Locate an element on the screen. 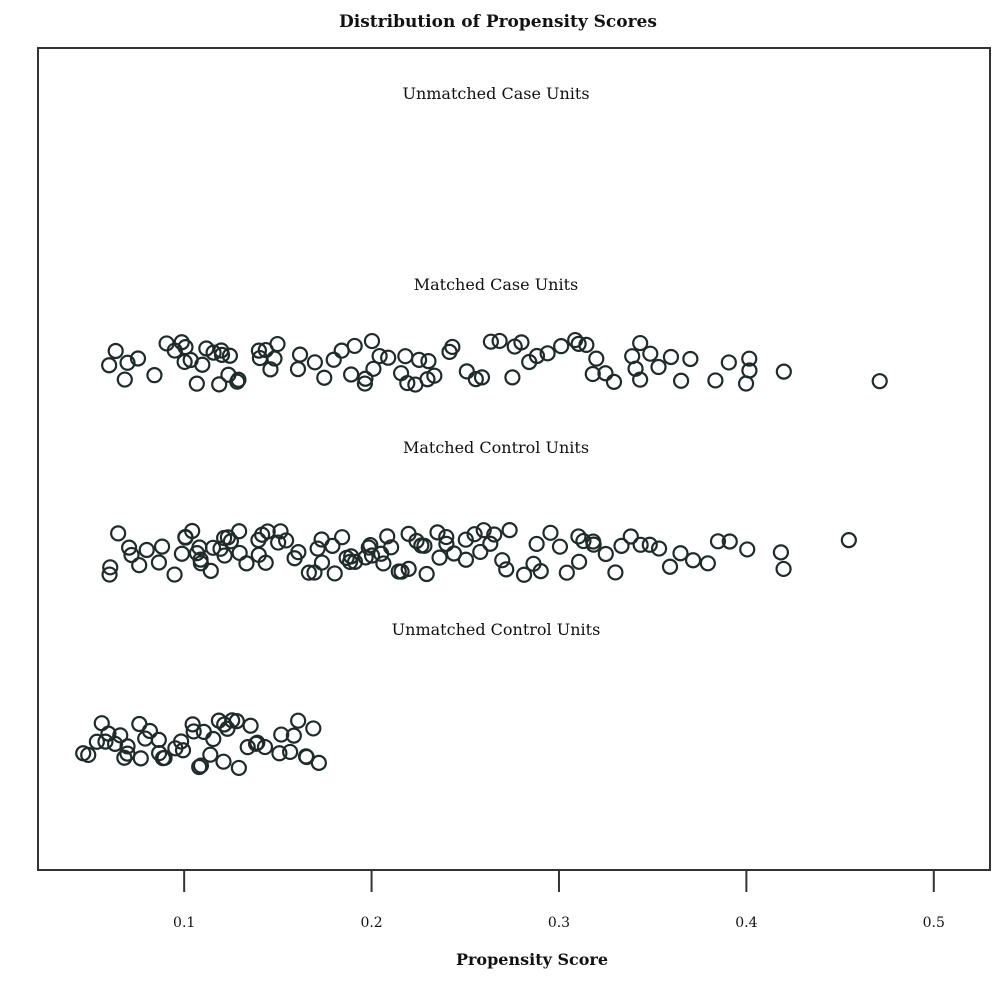 Image resolution: width=1000 pixels, height=982 pixels. x-tick-label: 0.1 is located at coordinates (184, 923).